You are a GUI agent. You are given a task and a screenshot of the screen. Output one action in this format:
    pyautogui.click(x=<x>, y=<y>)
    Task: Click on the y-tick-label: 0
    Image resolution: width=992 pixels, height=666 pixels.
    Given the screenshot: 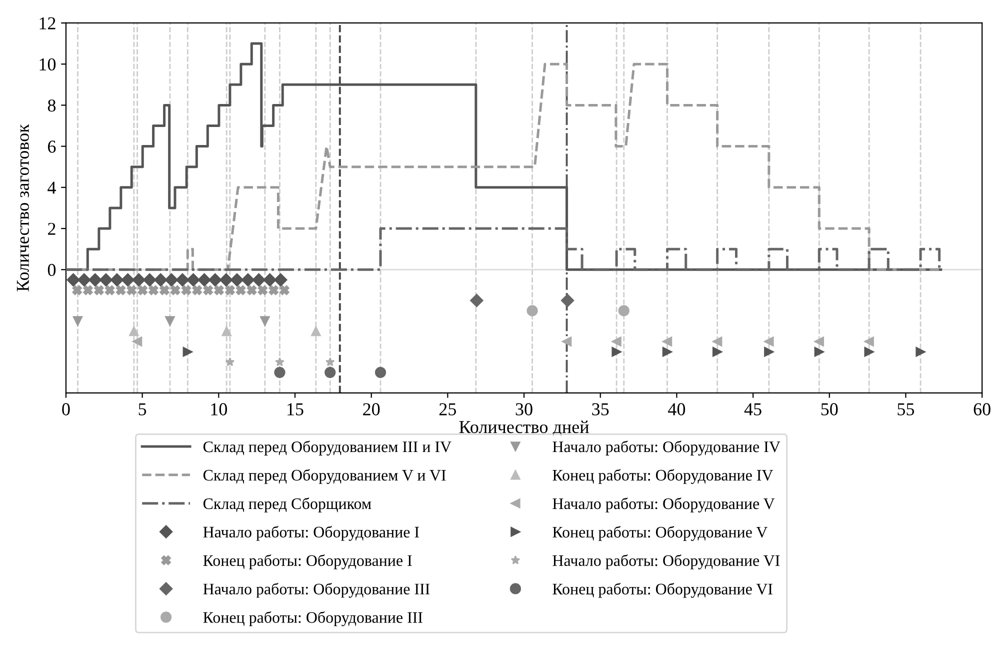 What is the action you would take?
    pyautogui.click(x=52, y=270)
    